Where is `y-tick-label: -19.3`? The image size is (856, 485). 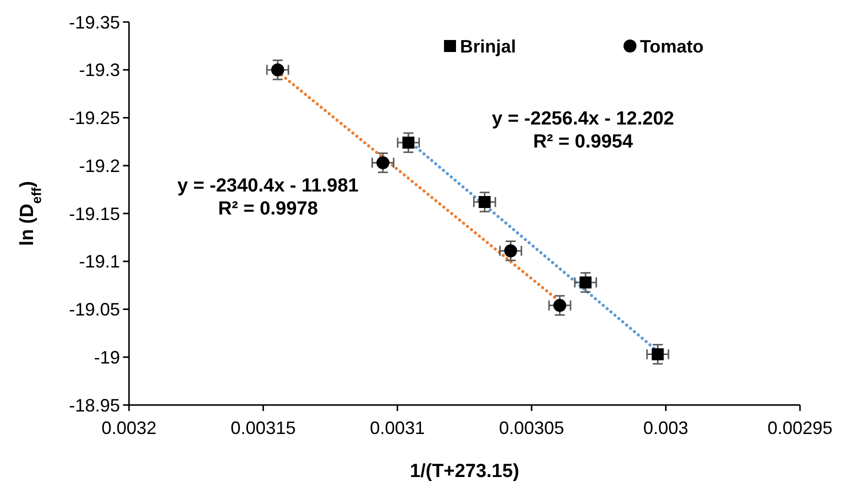 y-tick-label: -19.3 is located at coordinates (99, 70).